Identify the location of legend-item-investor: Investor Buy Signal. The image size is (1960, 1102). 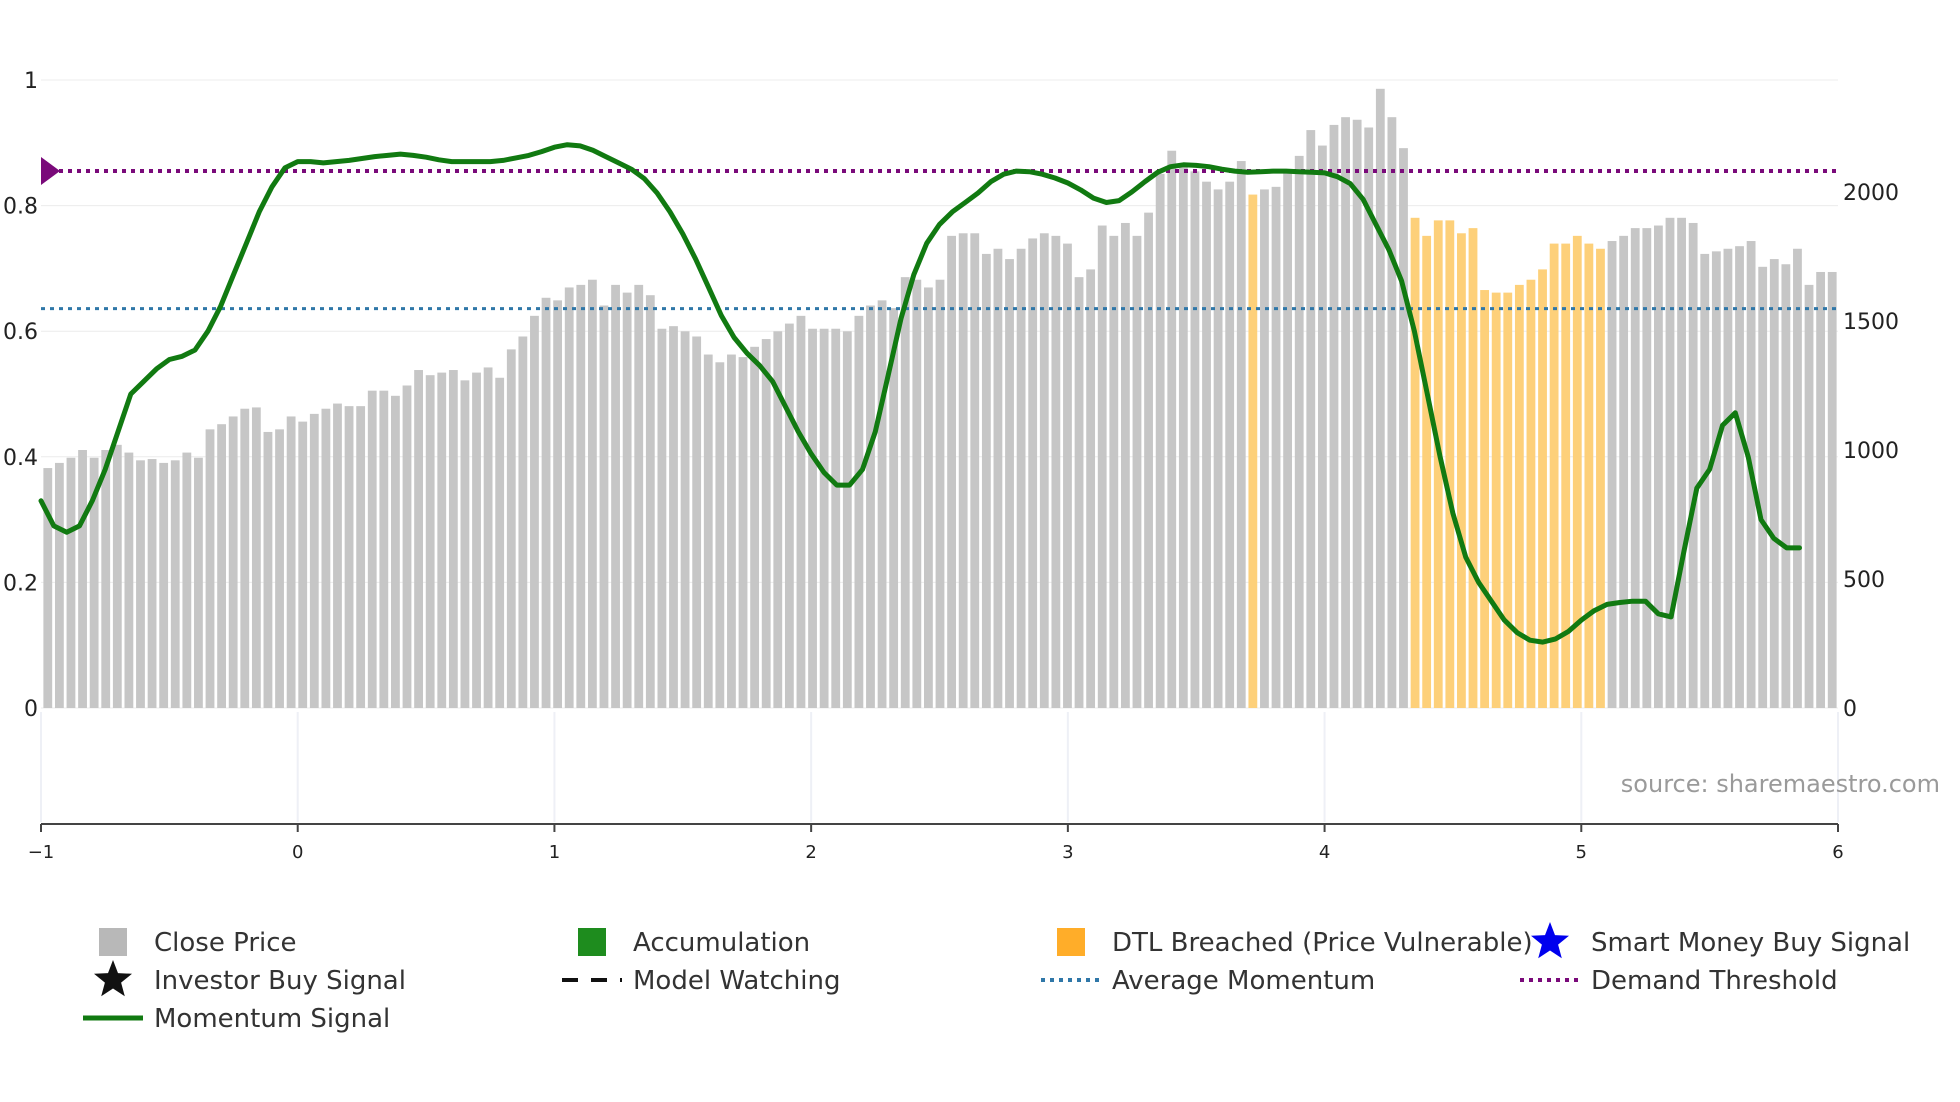
(250, 978).